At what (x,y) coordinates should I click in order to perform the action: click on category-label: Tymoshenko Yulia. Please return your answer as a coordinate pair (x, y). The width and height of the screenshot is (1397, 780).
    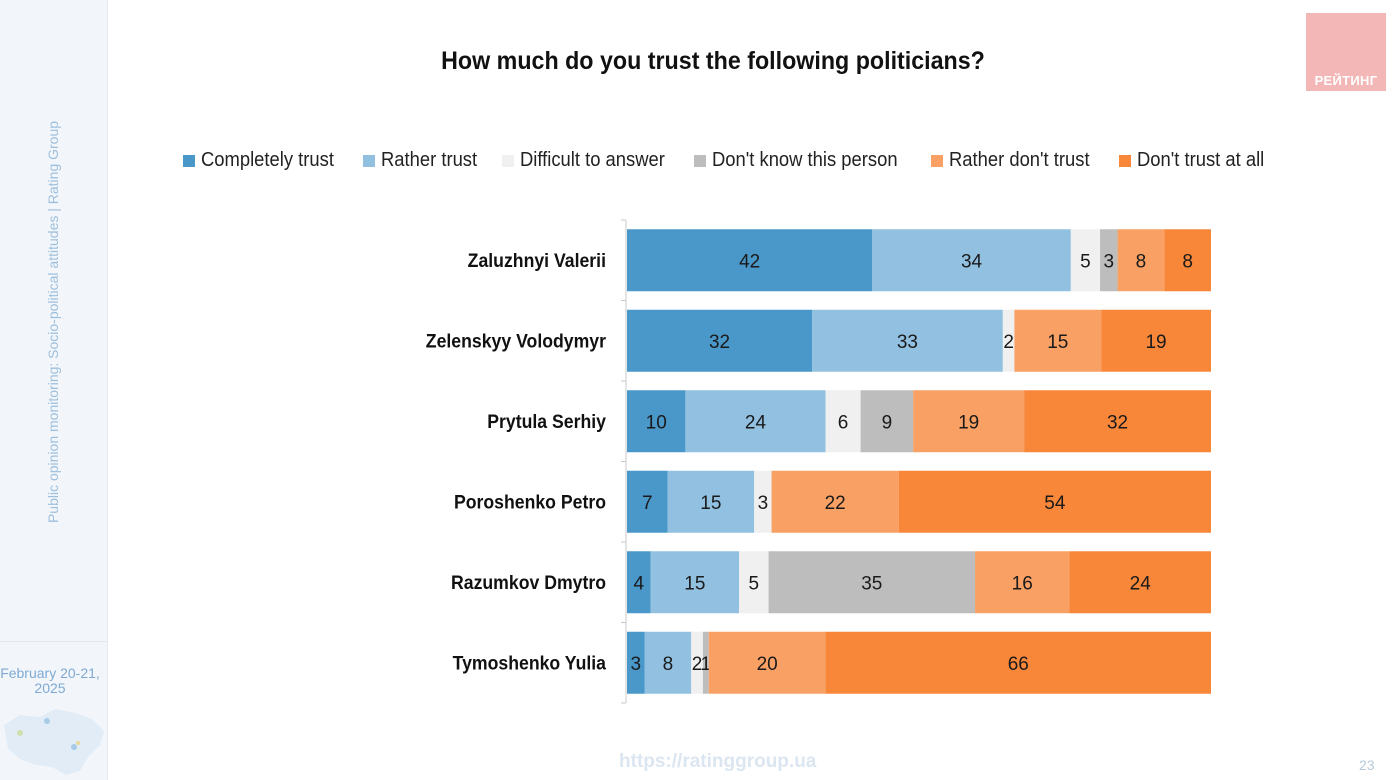
    Looking at the image, I should click on (530, 663).